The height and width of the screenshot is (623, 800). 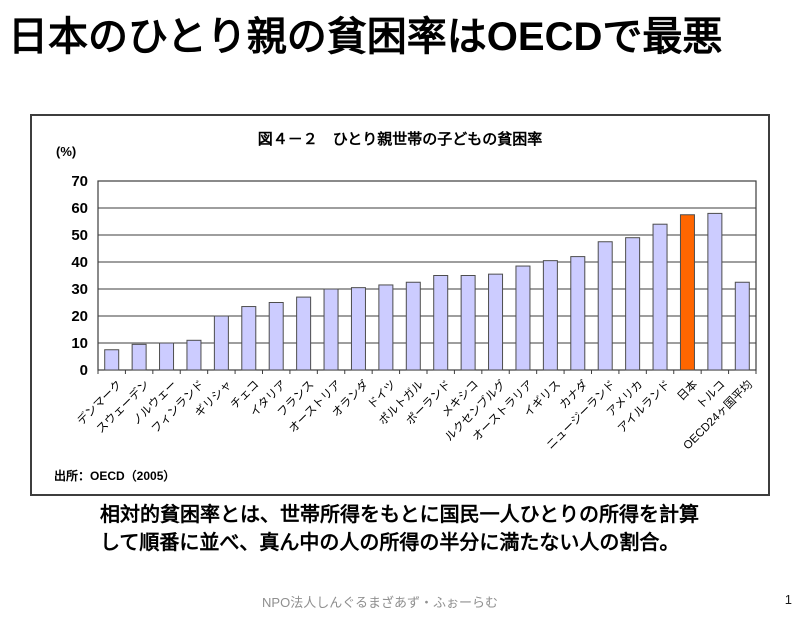 I want to click on bar-オランダ, so click(x=358, y=329).